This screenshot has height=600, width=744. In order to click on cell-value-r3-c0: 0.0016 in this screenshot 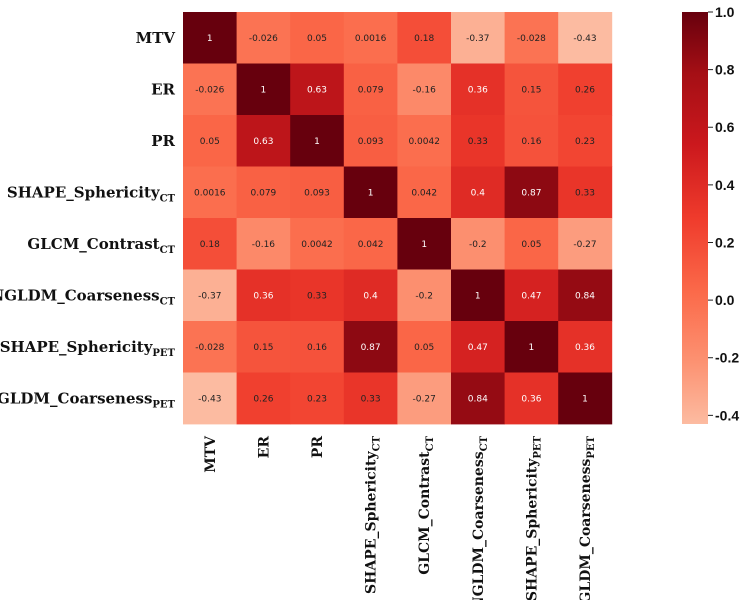, I will do `click(210, 193)`.